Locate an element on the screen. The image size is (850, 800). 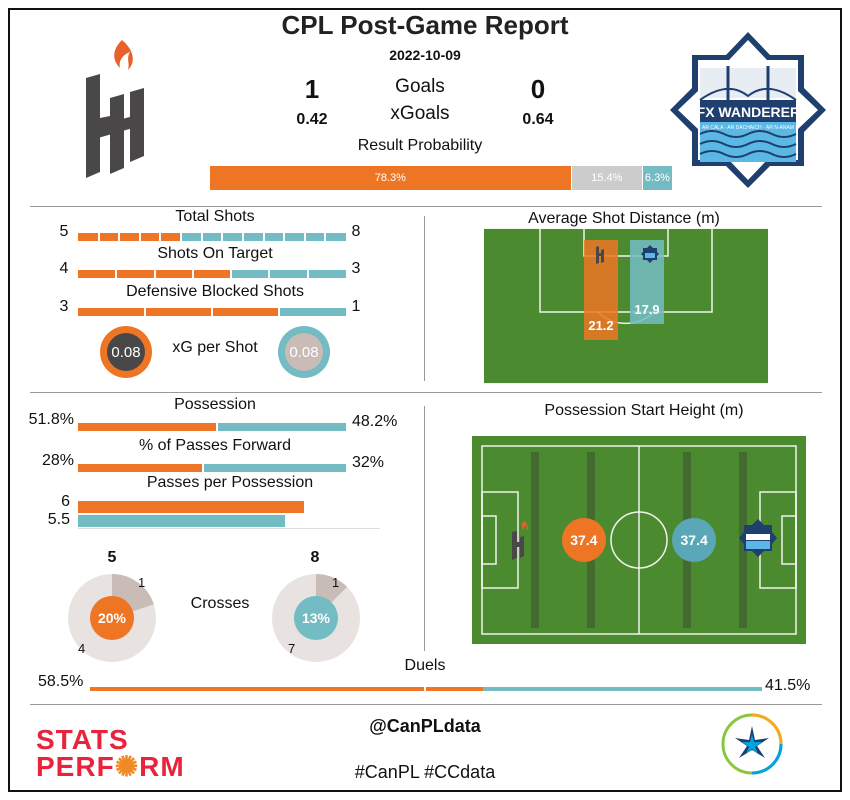
away-logo-sub: AR CALA · AR DACHAICH · AR N-ANAM is located at coordinates (748, 128).